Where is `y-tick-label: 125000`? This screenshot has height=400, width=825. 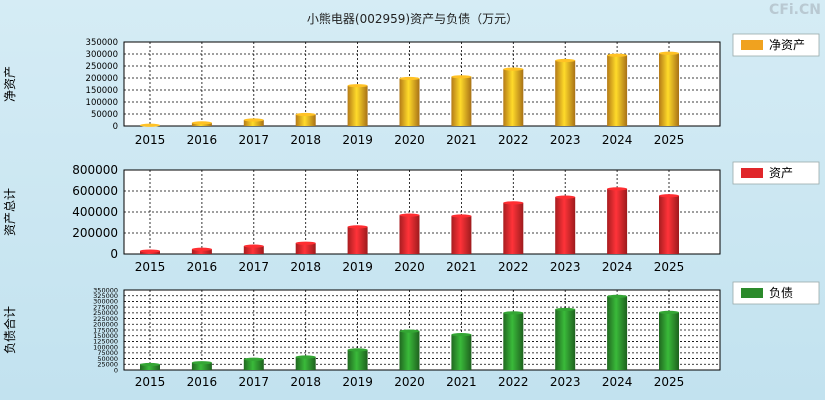
y-tick-label: 125000 is located at coordinates (105, 342).